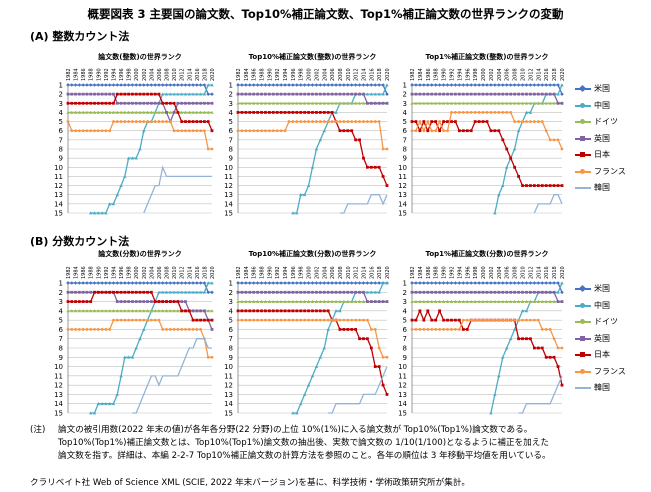  Describe the element at coordinates (582, 138) in the screenshot. I see `legend-marker` at that location.